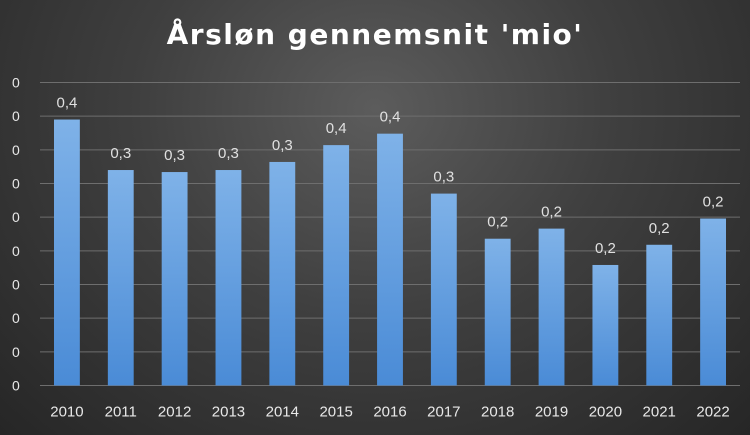 This screenshot has height=435, width=750. What do you see at coordinates (443, 289) in the screenshot?
I see `bar-2017` at bounding box center [443, 289].